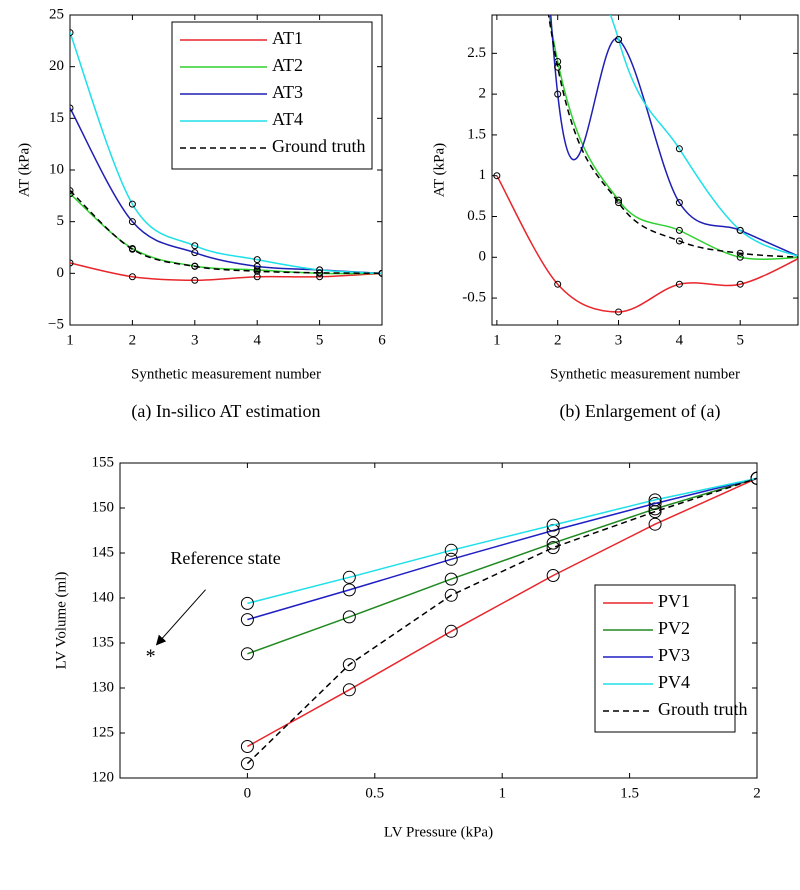  I want to click on y-tick-label: 140, so click(103, 597).